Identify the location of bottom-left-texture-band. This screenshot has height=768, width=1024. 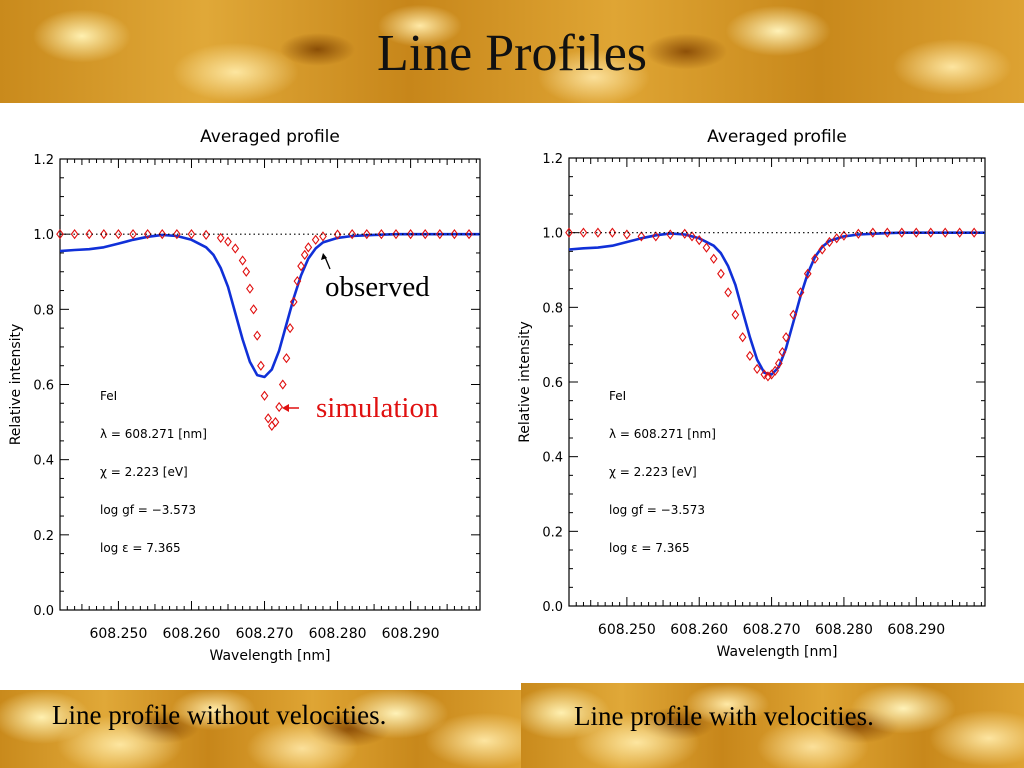
(260, 729).